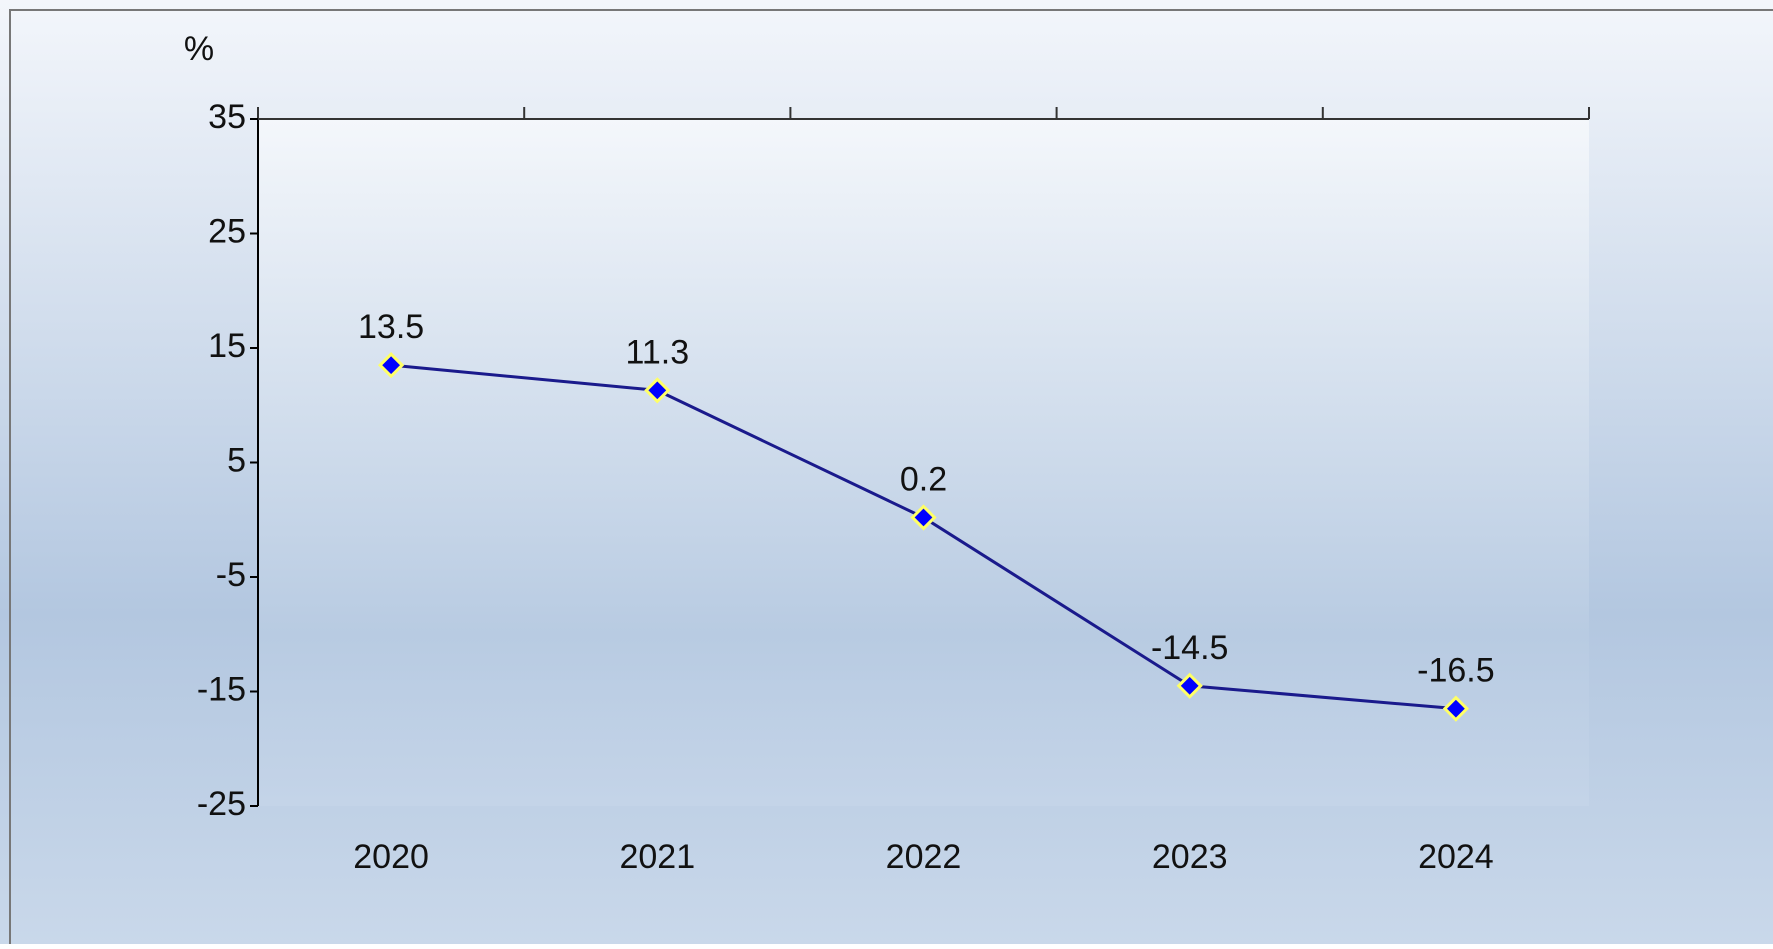 This screenshot has height=949, width=1773. I want to click on data-label: 0.2, so click(923, 479).